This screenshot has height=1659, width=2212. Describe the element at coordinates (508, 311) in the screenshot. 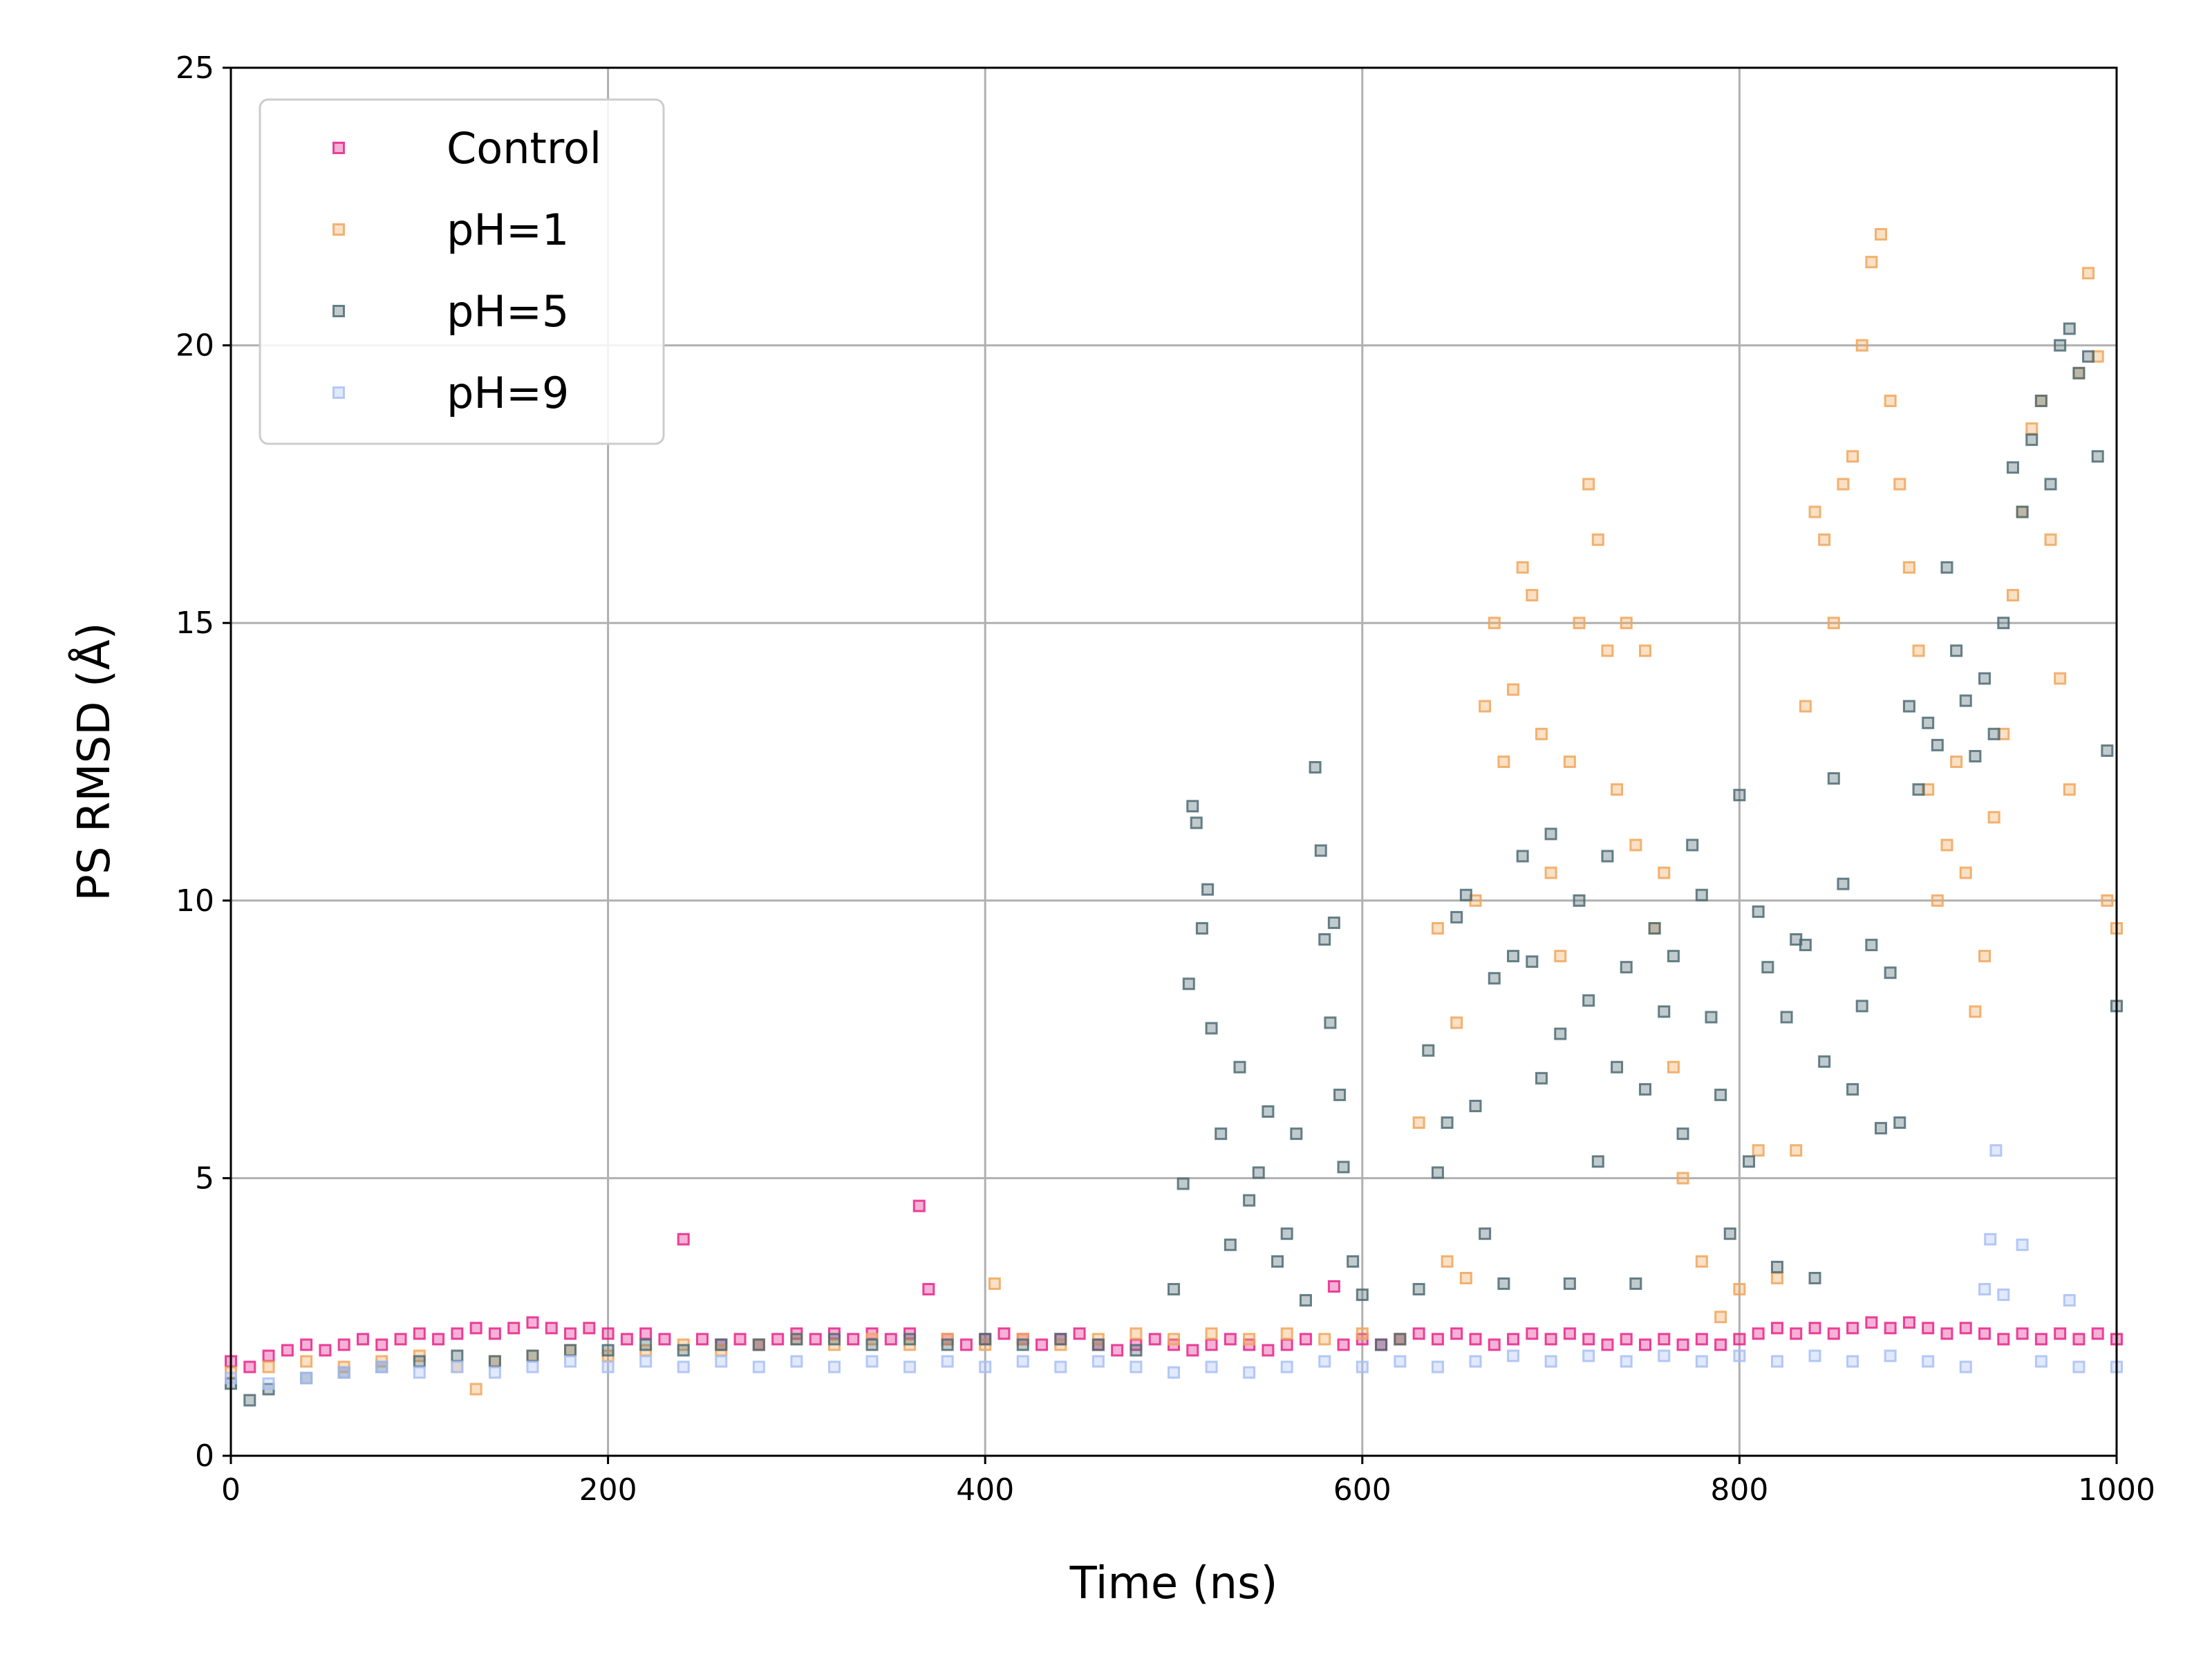

I see `legend-label: pH=5` at that location.